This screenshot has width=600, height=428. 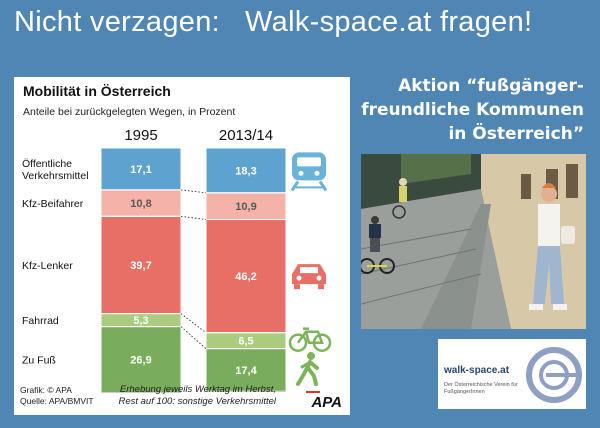 What do you see at coordinates (309, 277) in the screenshot?
I see `car-icon` at bounding box center [309, 277].